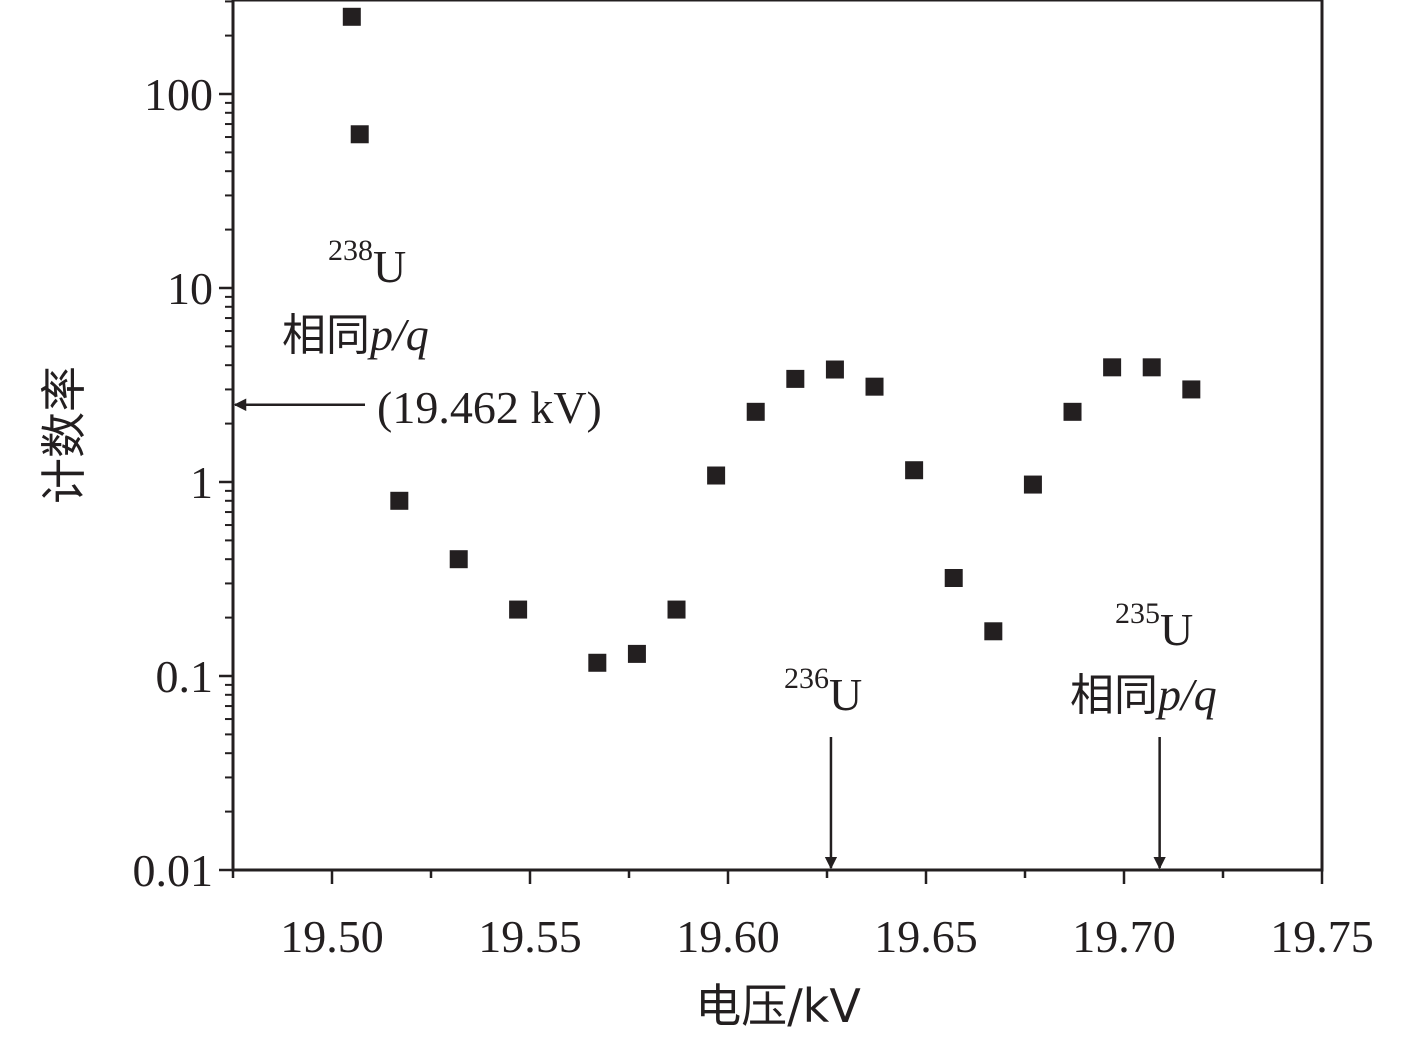 Image resolution: width=1417 pixels, height=1040 pixels. I want to click on y-tick-label: 100, so click(178, 94).